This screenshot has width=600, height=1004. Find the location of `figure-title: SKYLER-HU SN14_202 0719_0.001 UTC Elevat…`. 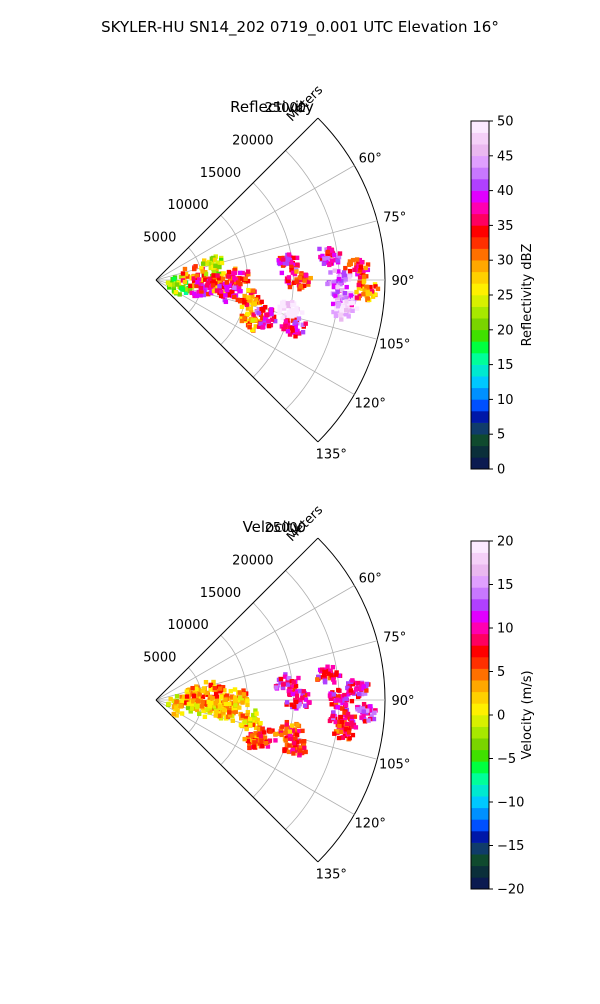

figure-title: SKYLER-HU SN14_202 0719_0.001 UTC Elevat… is located at coordinates (300, 27).